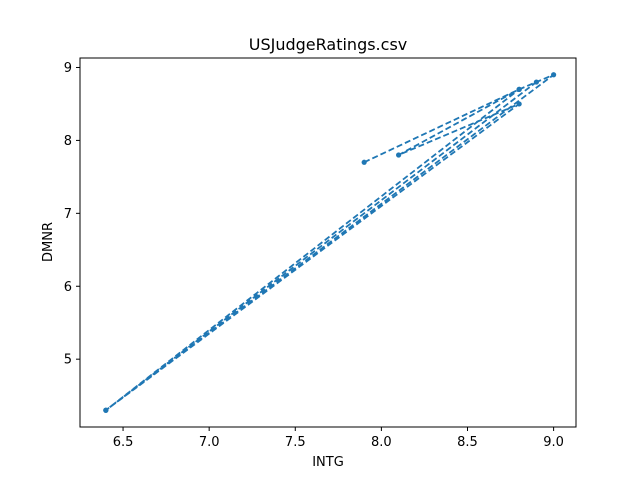 This screenshot has height=480, width=640. What do you see at coordinates (328, 44) in the screenshot?
I see `chart-title: USJudgeRatings.csv` at bounding box center [328, 44].